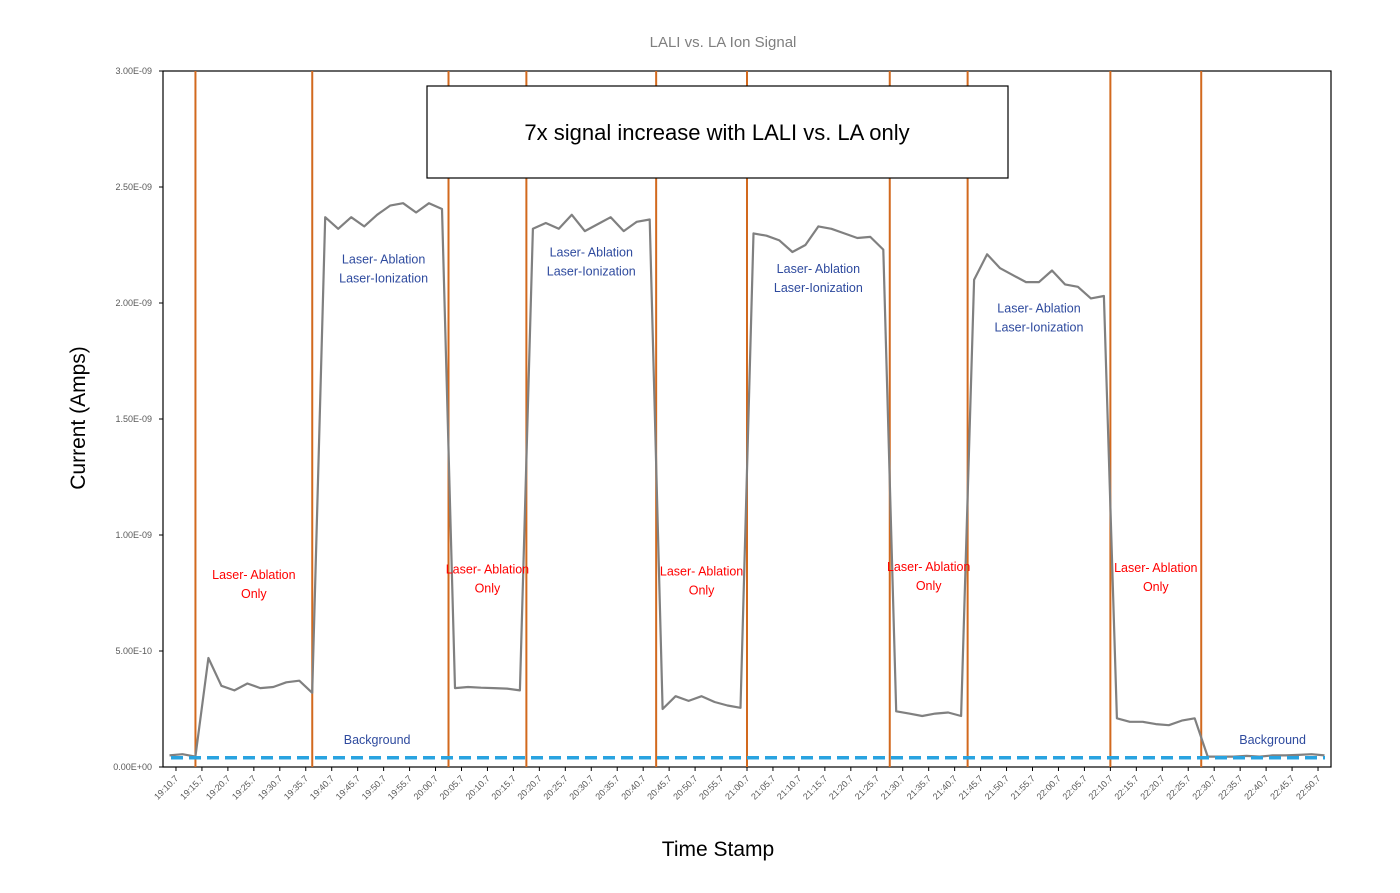 This screenshot has height=893, width=1400. What do you see at coordinates (1282, 787) in the screenshot?
I see `x-tick-label: 22:45.7` at bounding box center [1282, 787].